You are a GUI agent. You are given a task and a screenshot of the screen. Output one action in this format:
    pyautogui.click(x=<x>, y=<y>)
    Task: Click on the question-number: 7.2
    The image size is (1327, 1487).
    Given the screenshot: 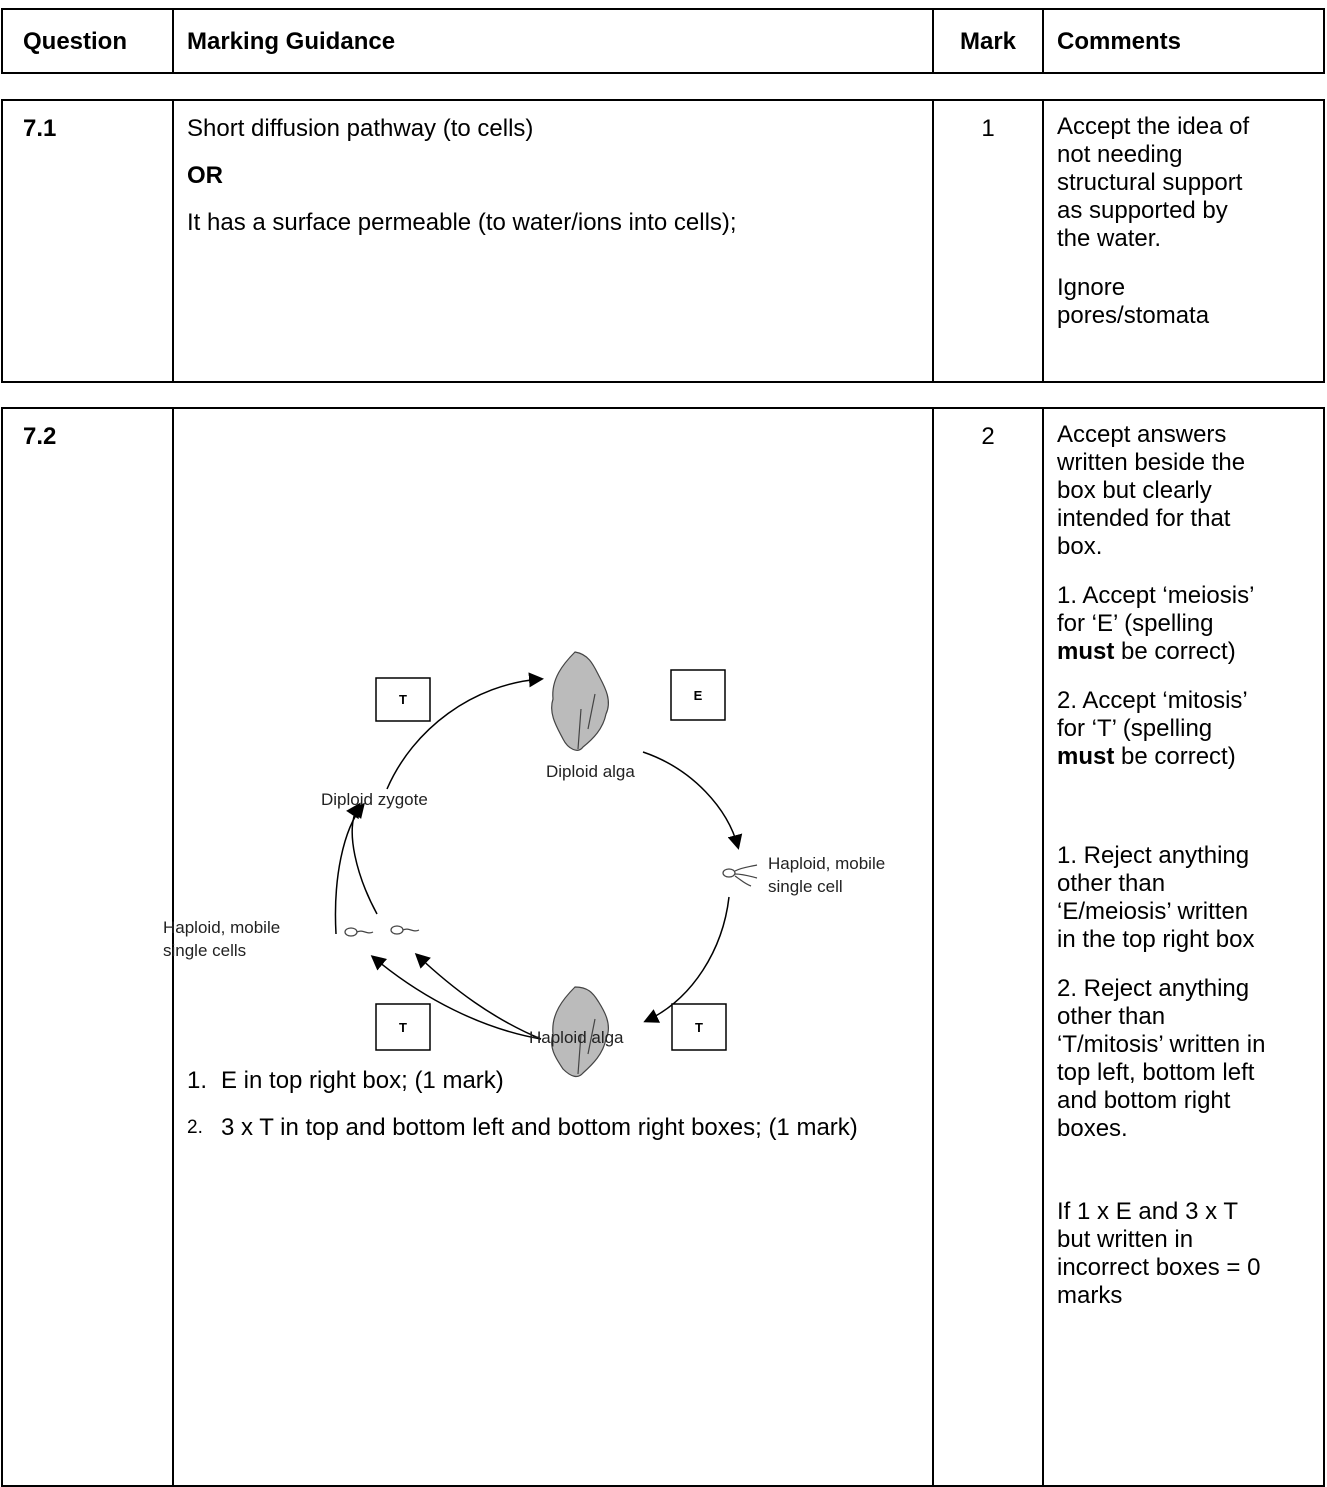 What is the action you would take?
    pyautogui.click(x=40, y=436)
    